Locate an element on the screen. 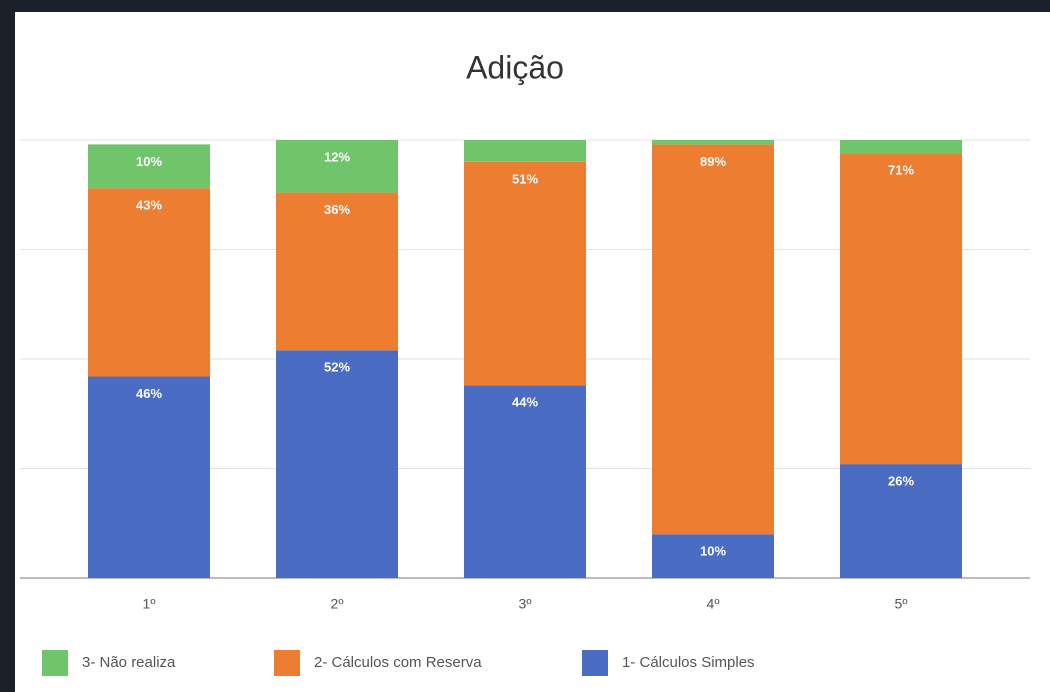  x-tick-label: 1º is located at coordinates (149, 604).